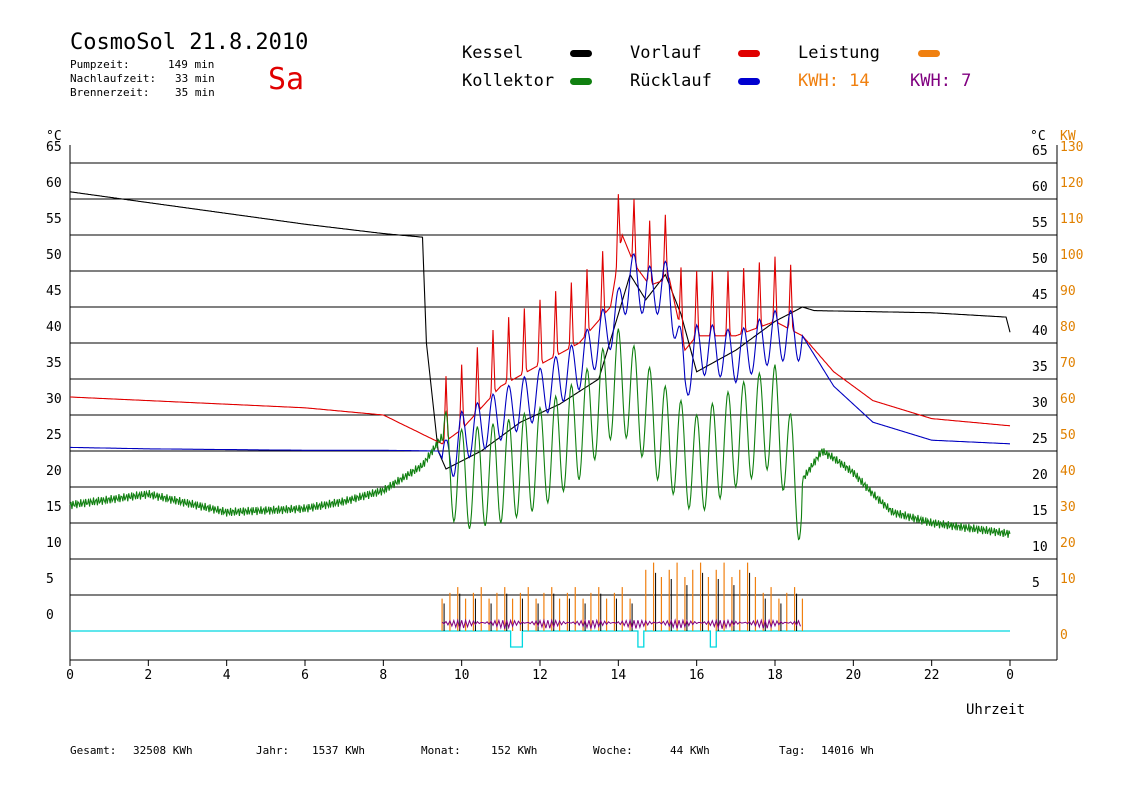 The width and height of the screenshot is (1148, 812). Describe the element at coordinates (941, 81) in the screenshot. I see `legend-kwh-purple: KWH: 7` at that location.